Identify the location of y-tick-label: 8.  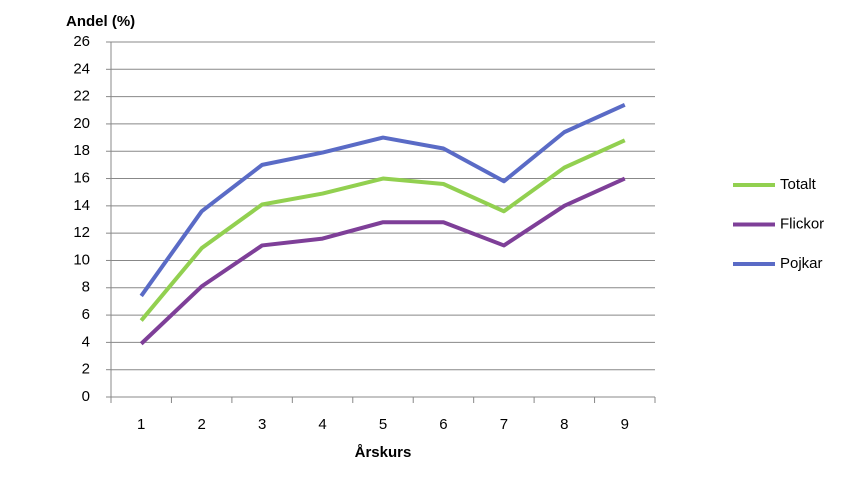
(86, 287).